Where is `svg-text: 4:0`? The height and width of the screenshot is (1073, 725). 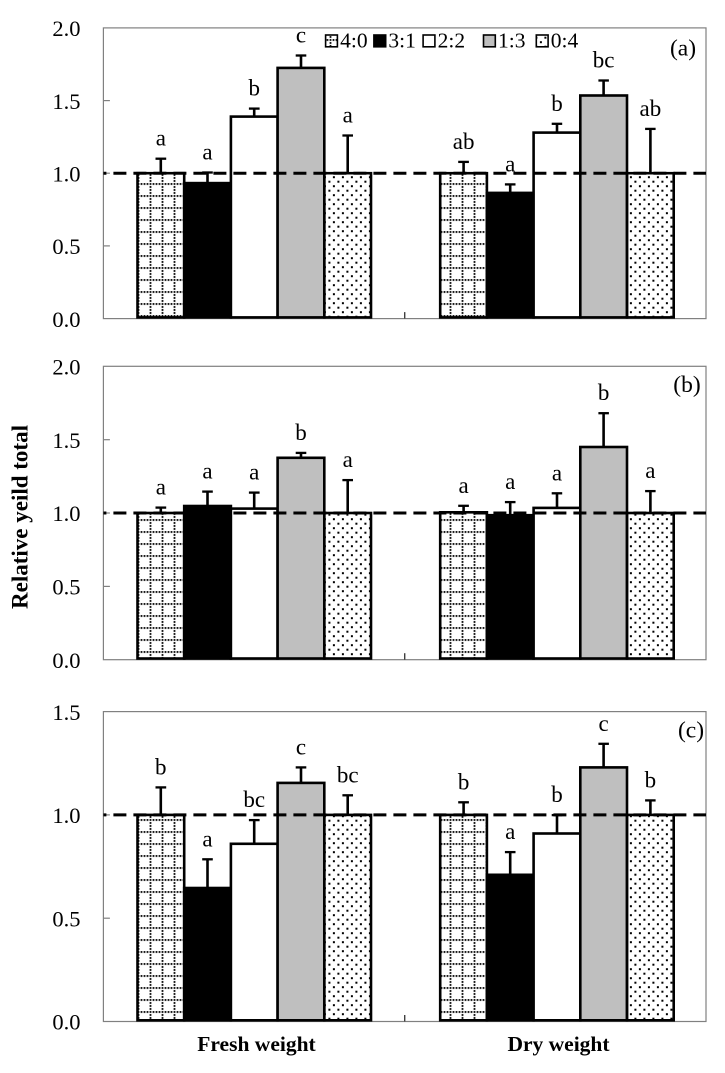
svg-text: 4:0 is located at coordinates (353, 41).